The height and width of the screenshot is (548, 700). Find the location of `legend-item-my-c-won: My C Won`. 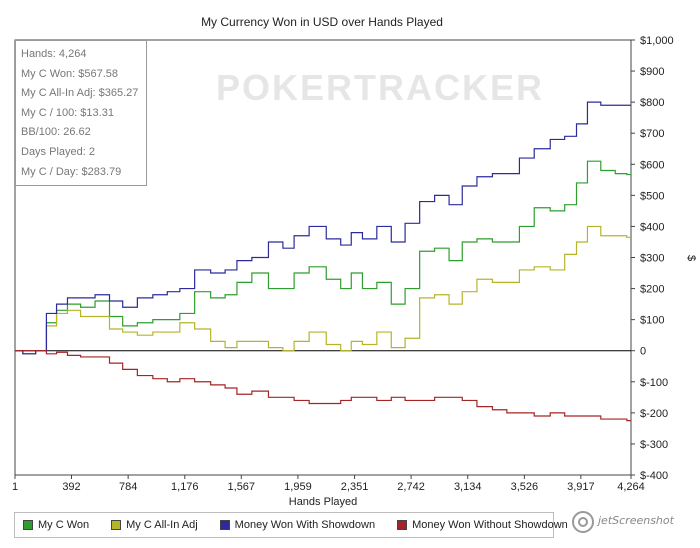

legend-item-my-c-won: My C Won is located at coordinates (56, 525).